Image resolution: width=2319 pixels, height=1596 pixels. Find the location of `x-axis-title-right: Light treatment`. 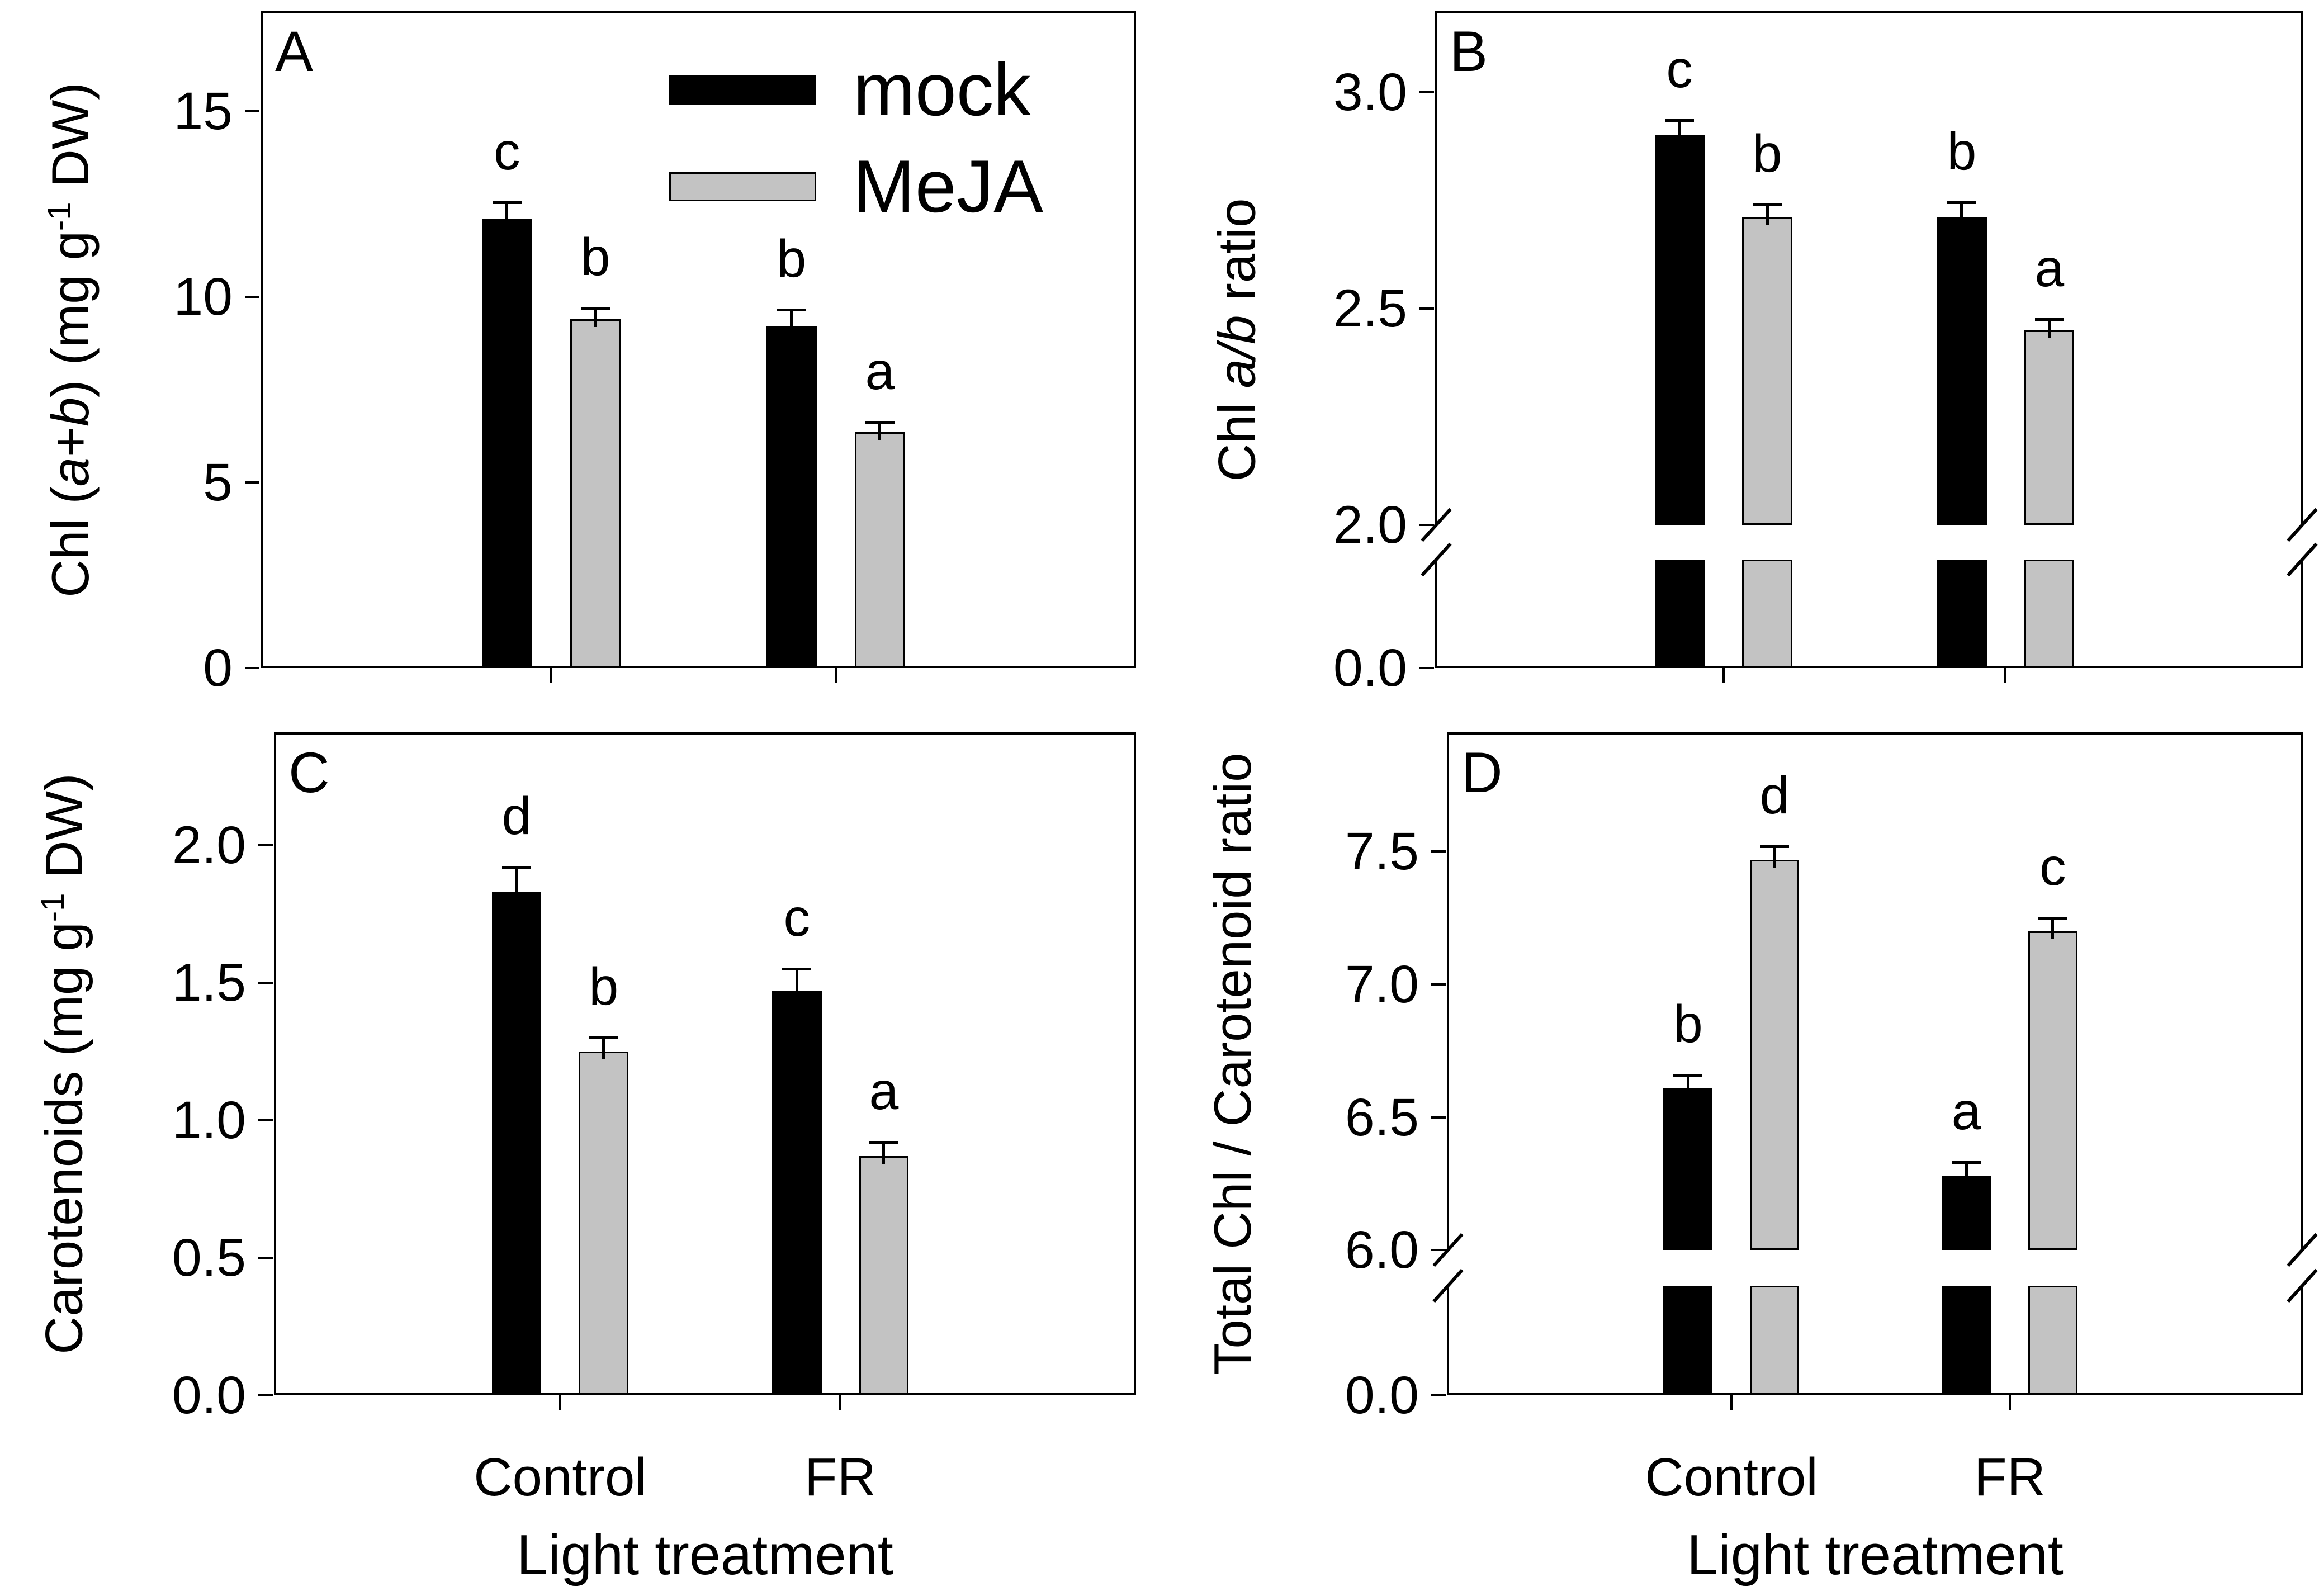

x-axis-title-right: Light treatment is located at coordinates (1876, 1555).